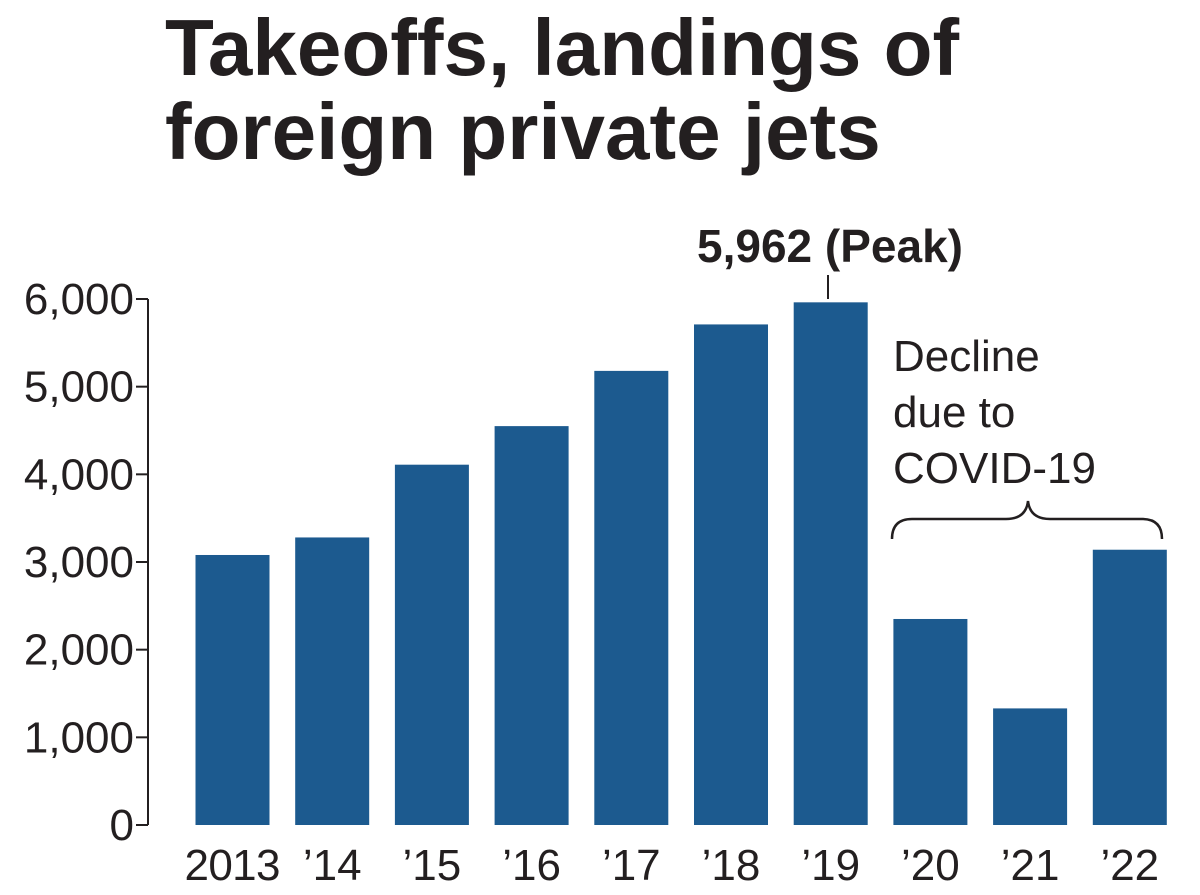 The width and height of the screenshot is (1200, 895). Describe the element at coordinates (830, 246) in the screenshot. I see `peak-annotation: 5,962 (Peak)` at that location.